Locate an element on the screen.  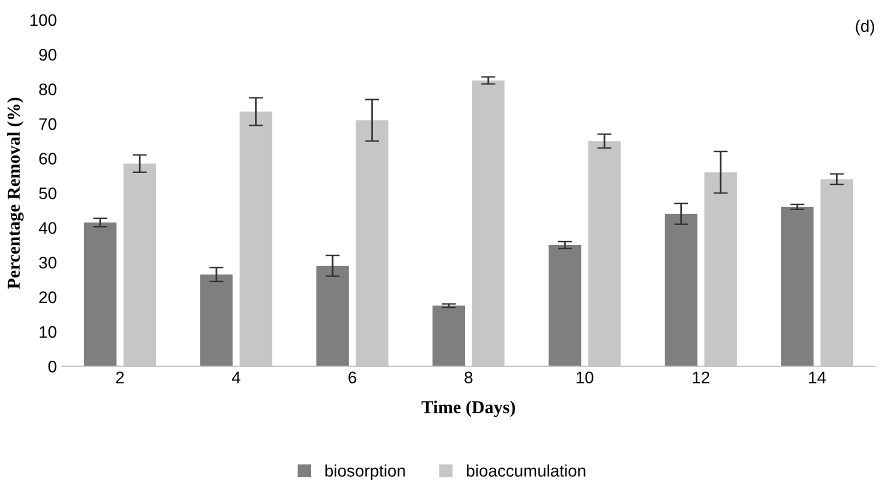
x-tick-label: 6 is located at coordinates (352, 378).